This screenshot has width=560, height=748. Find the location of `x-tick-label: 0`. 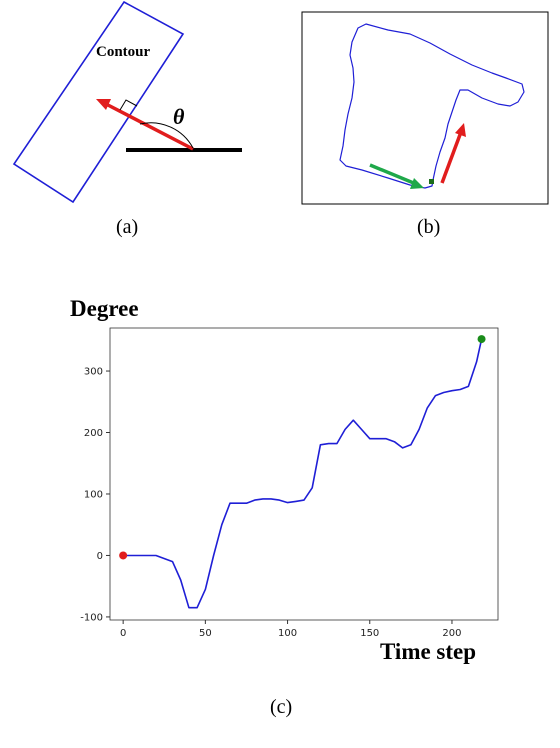

x-tick-label: 0 is located at coordinates (123, 633).